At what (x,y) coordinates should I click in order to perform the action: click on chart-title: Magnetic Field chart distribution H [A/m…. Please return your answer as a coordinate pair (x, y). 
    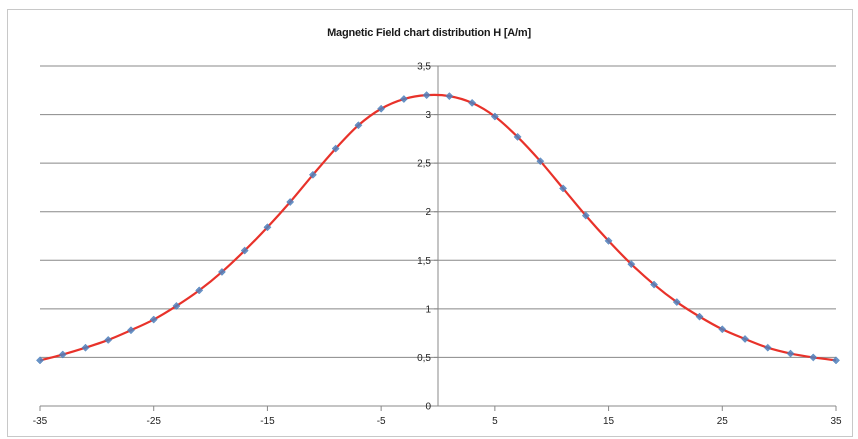
    Looking at the image, I should click on (429, 33).